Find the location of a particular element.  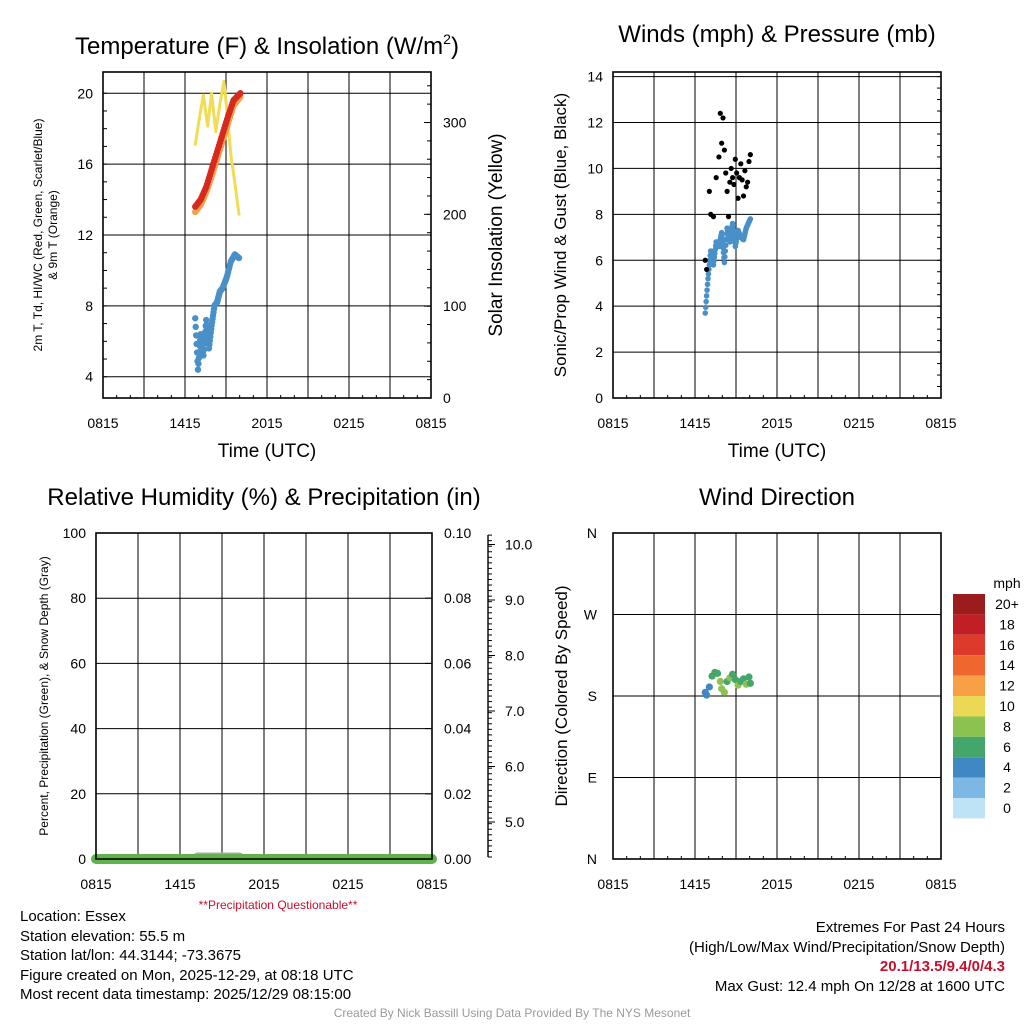

temp-ytick-label: 4 is located at coordinates (89, 377).